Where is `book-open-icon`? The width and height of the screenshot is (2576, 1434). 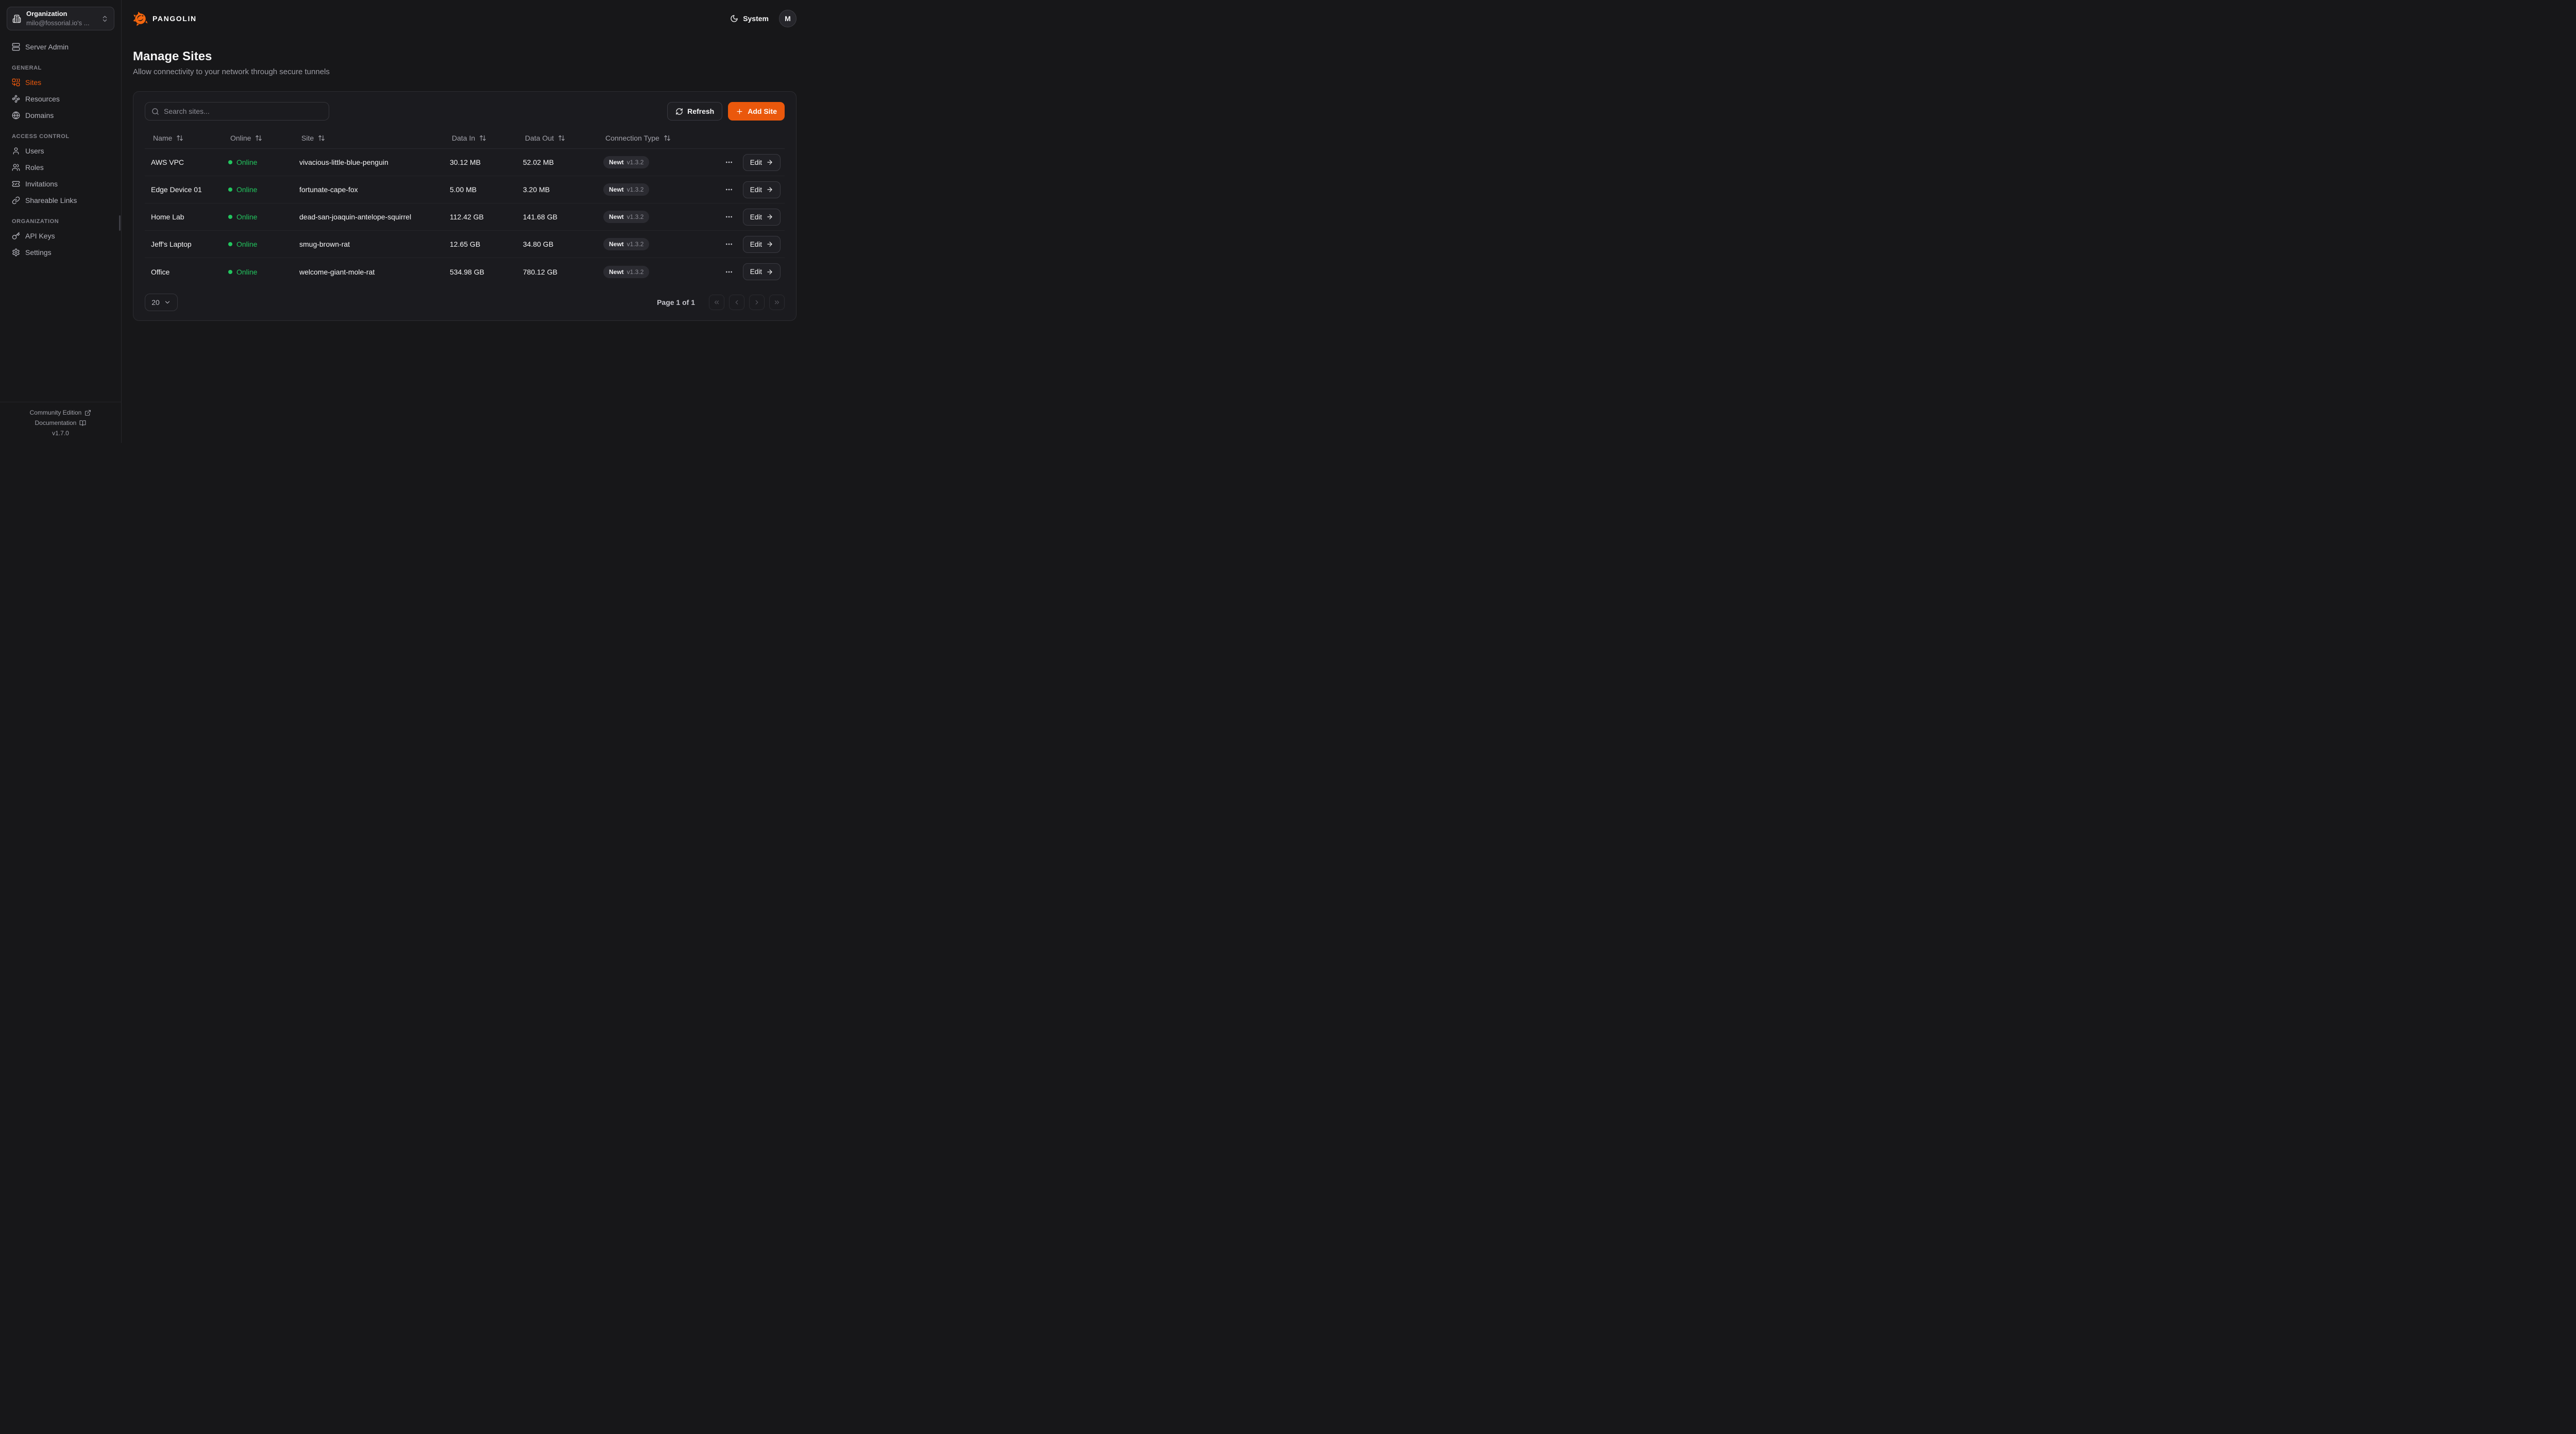 book-open-icon is located at coordinates (82, 423).